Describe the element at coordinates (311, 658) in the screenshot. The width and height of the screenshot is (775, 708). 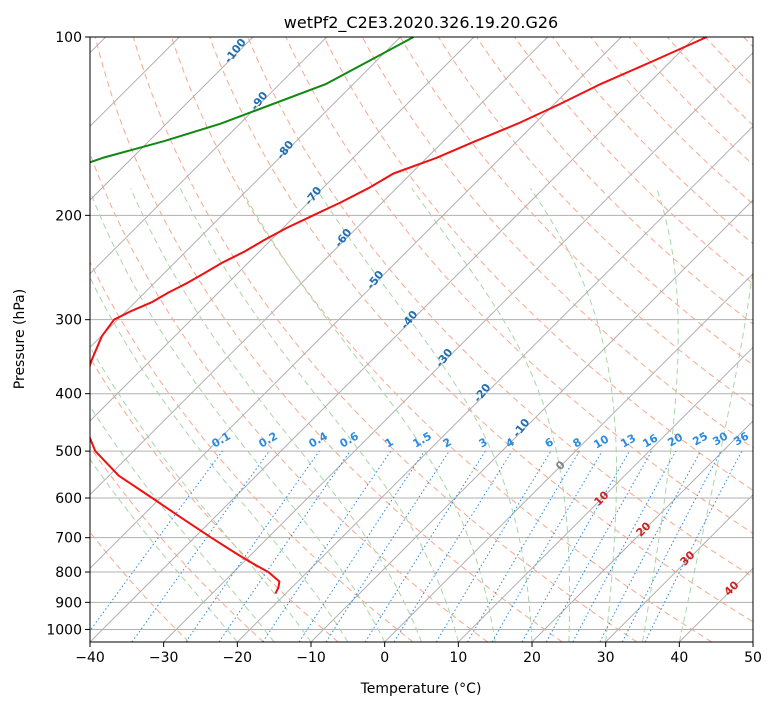
I see `x-tick-label: −10` at that location.